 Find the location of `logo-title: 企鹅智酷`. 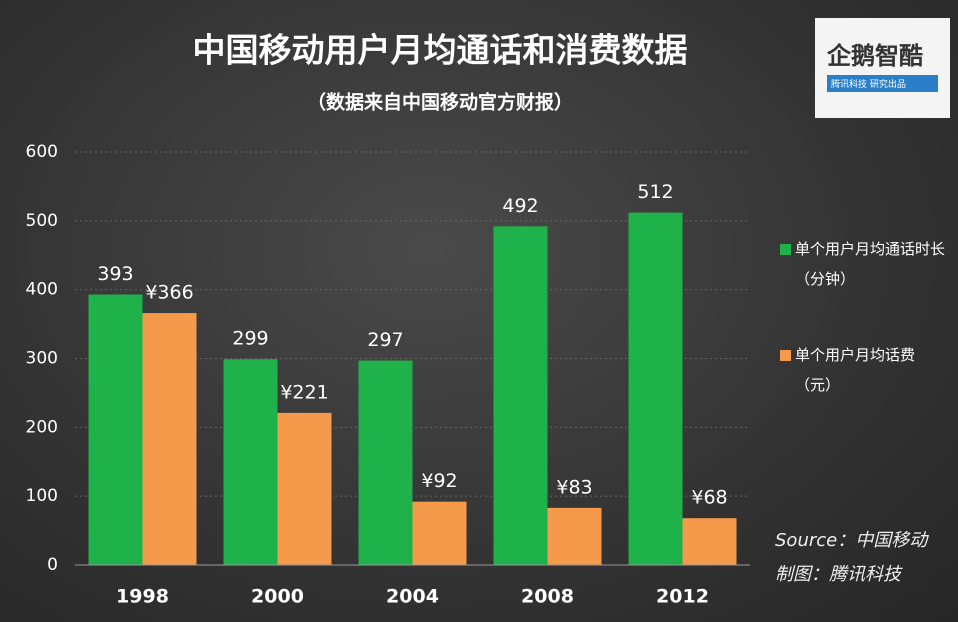

logo-title: 企鹅智酷 is located at coordinates (875, 56).